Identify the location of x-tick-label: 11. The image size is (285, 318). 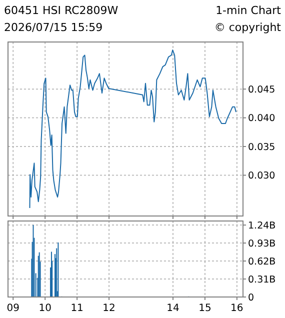
(77, 308).